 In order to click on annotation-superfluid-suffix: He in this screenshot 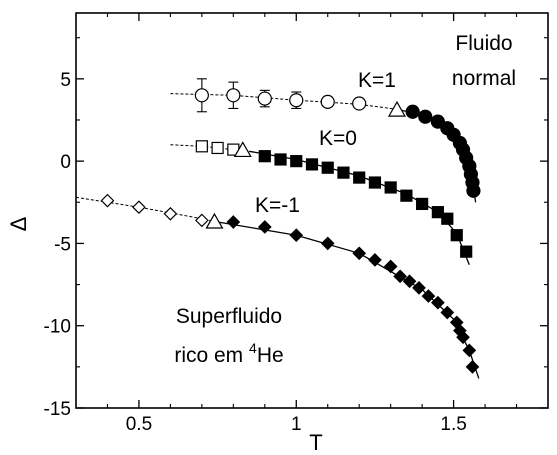, I will do `click(270, 355)`.